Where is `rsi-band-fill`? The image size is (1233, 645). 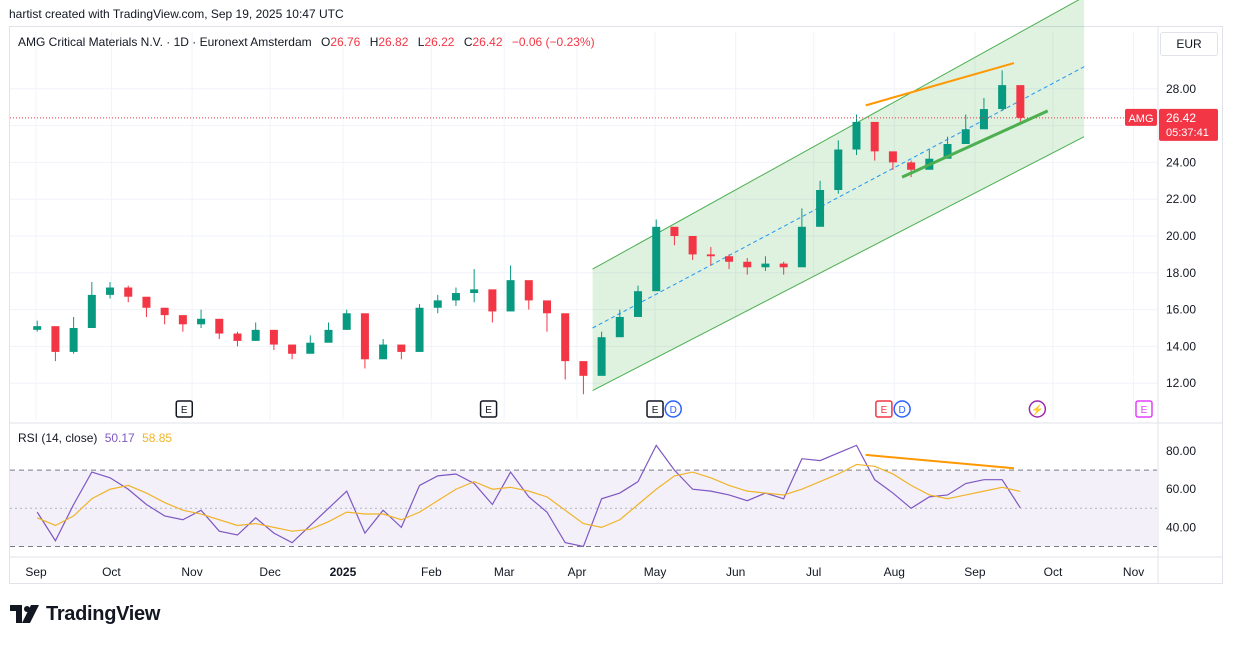
rsi-band-fill is located at coordinates (583, 508).